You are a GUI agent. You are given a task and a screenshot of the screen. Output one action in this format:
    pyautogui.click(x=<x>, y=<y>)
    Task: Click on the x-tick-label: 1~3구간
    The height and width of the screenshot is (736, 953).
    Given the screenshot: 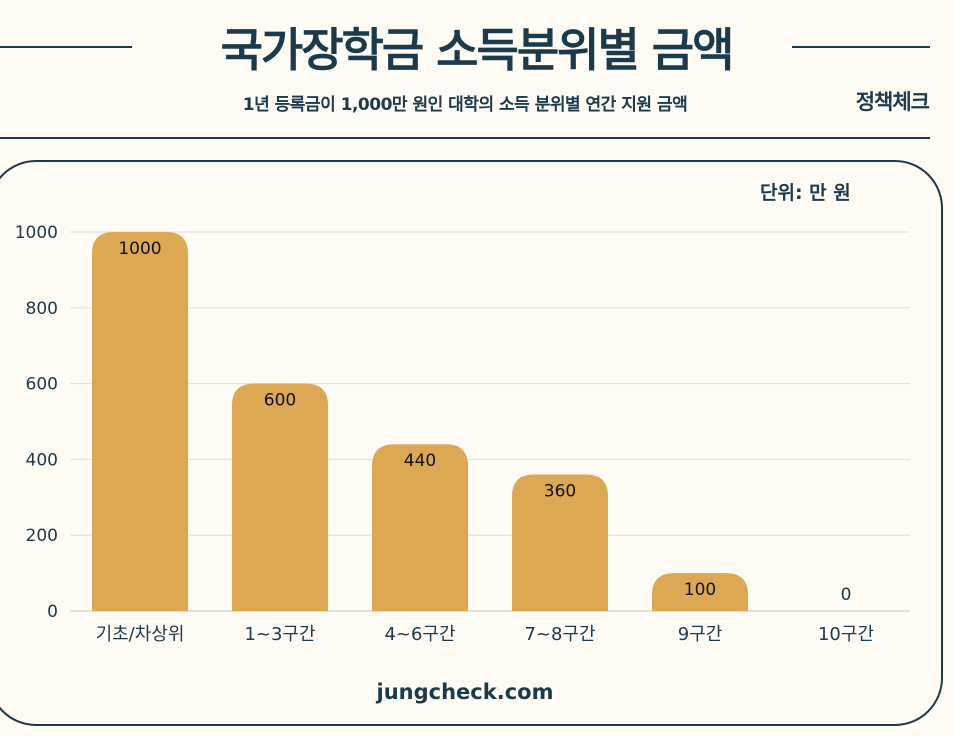 What is the action you would take?
    pyautogui.click(x=279, y=634)
    